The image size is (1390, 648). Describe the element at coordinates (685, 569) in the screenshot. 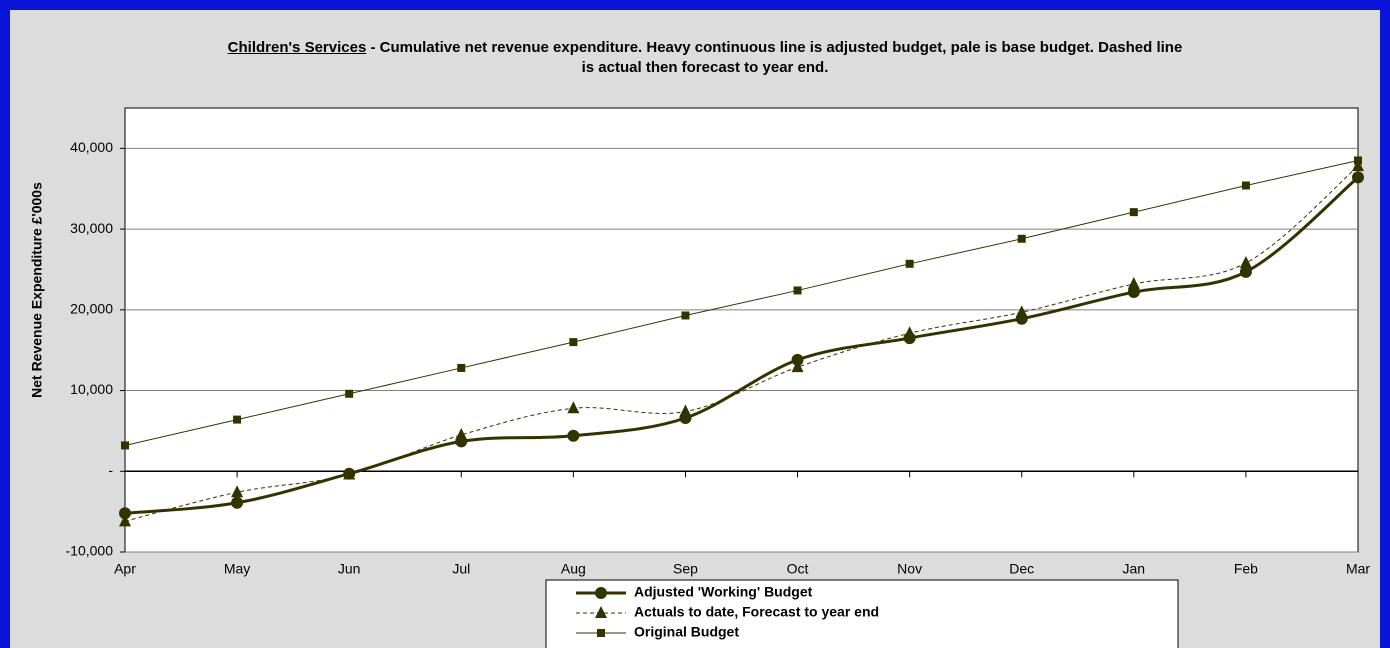

I see `x-tick-label: Sep` at that location.